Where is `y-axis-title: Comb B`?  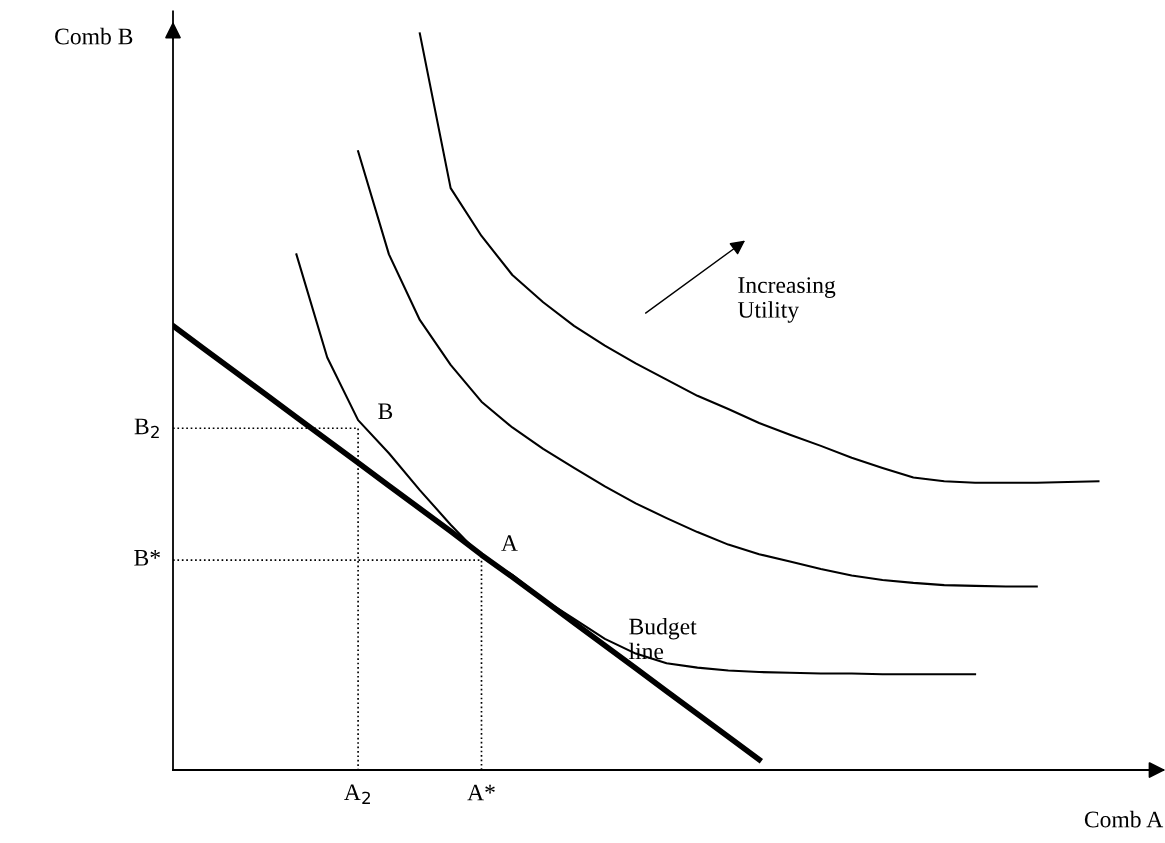 y-axis-title: Comb B is located at coordinates (94, 36).